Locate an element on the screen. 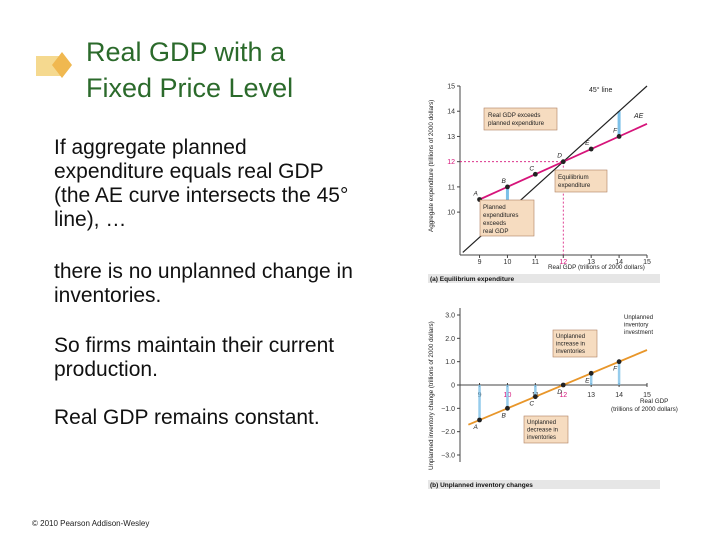  x-tick-label: 12 is located at coordinates (563, 262).